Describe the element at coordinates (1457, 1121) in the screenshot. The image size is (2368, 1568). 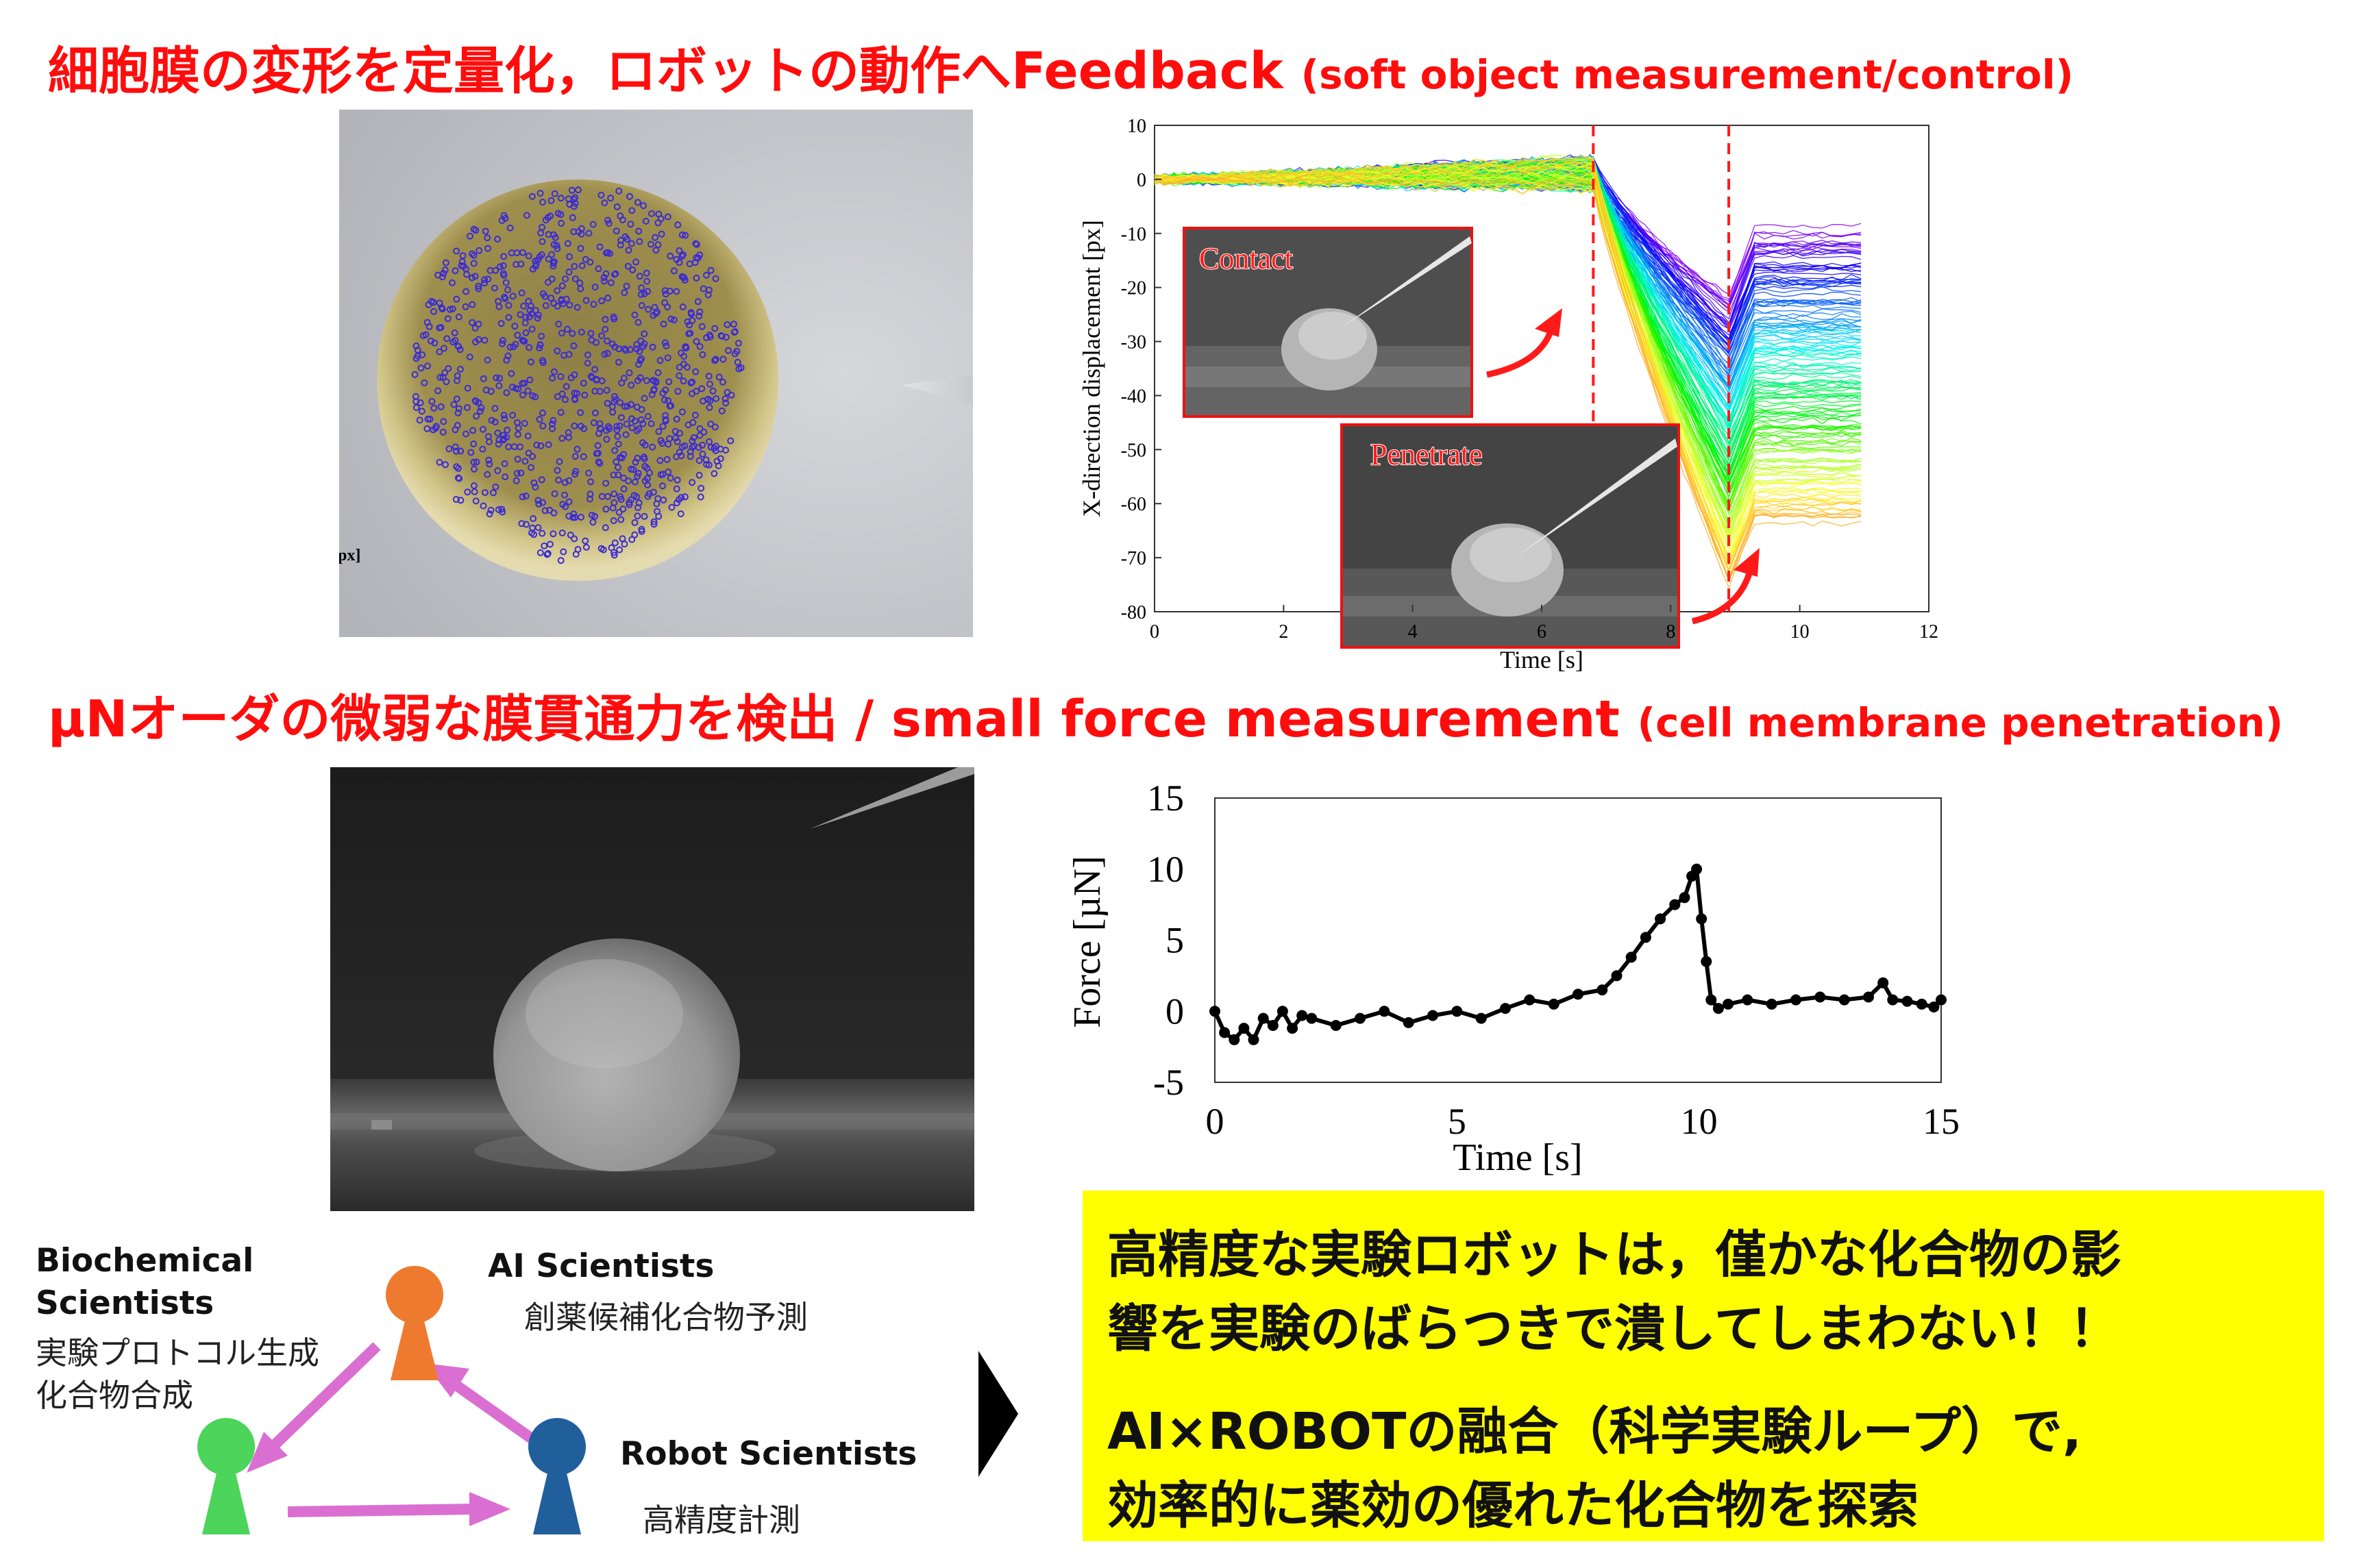
I see `x-tick-label: 5` at that location.